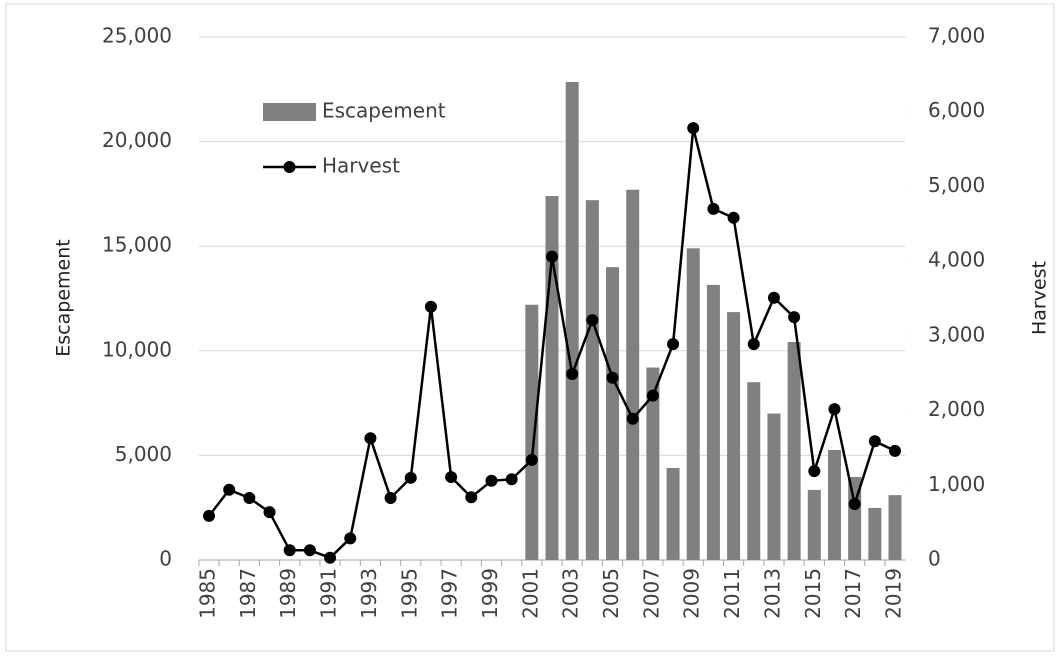 The width and height of the screenshot is (1060, 657). What do you see at coordinates (956, 334) in the screenshot?
I see `y2-tick-label: 3,000` at bounding box center [956, 334].